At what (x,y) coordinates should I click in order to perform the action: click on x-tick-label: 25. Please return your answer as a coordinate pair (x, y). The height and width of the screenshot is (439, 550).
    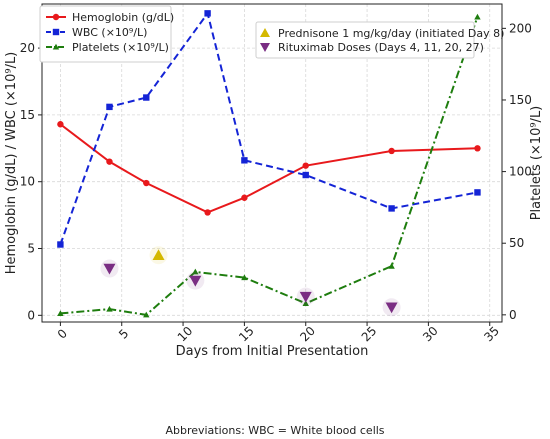
    Looking at the image, I should click on (369, 334).